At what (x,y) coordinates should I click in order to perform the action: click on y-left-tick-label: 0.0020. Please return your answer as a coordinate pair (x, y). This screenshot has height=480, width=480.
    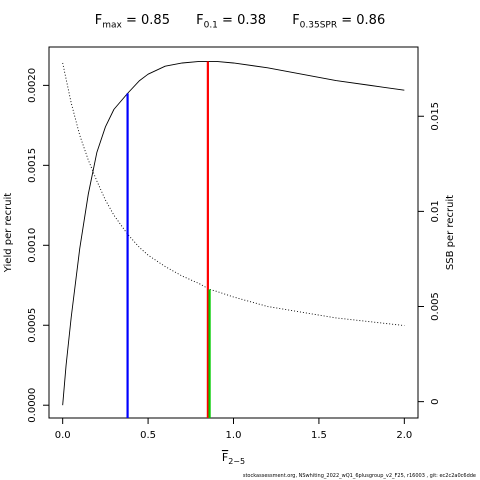
    Looking at the image, I should click on (32, 85).